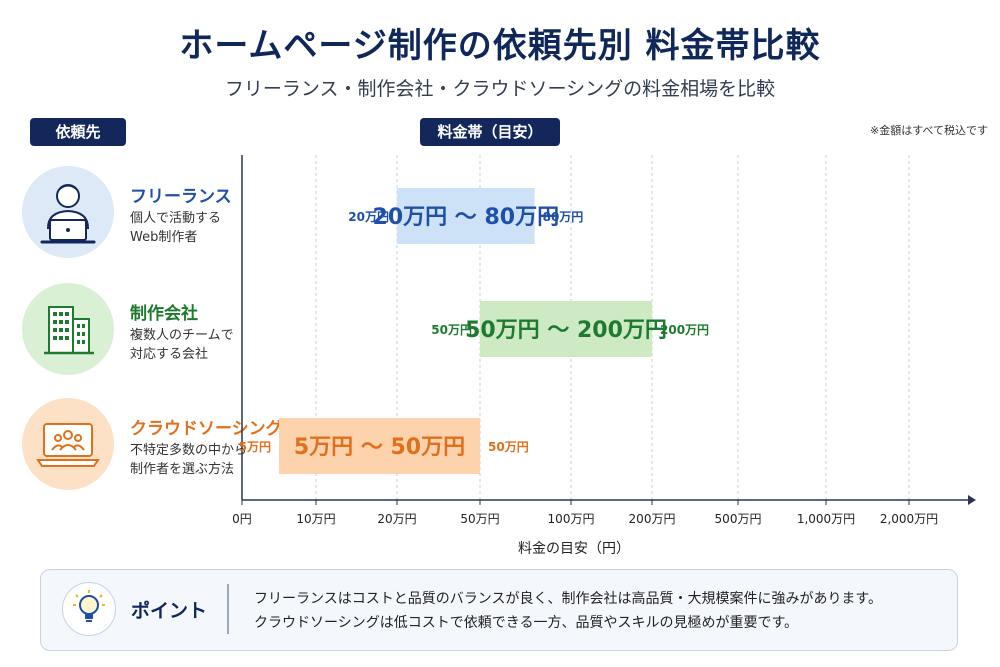 The width and height of the screenshot is (1000, 667). Describe the element at coordinates (909, 519) in the screenshot. I see `x-tick-label: 2,000万円` at that location.